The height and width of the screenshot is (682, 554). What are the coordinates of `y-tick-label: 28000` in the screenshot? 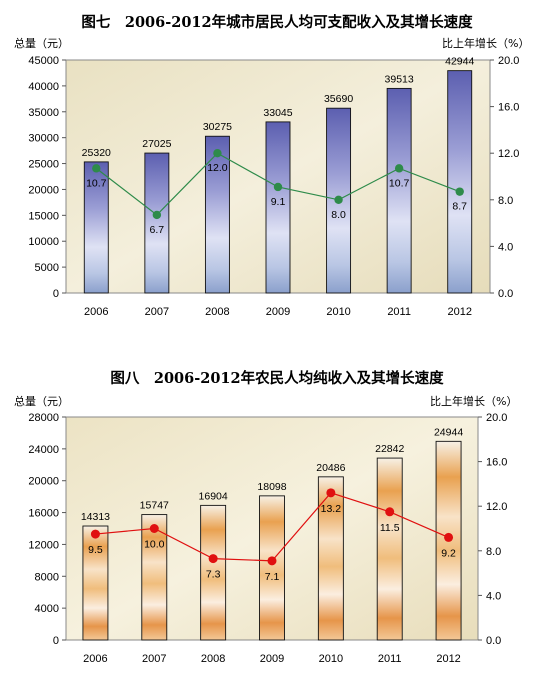 It's located at (43, 418).